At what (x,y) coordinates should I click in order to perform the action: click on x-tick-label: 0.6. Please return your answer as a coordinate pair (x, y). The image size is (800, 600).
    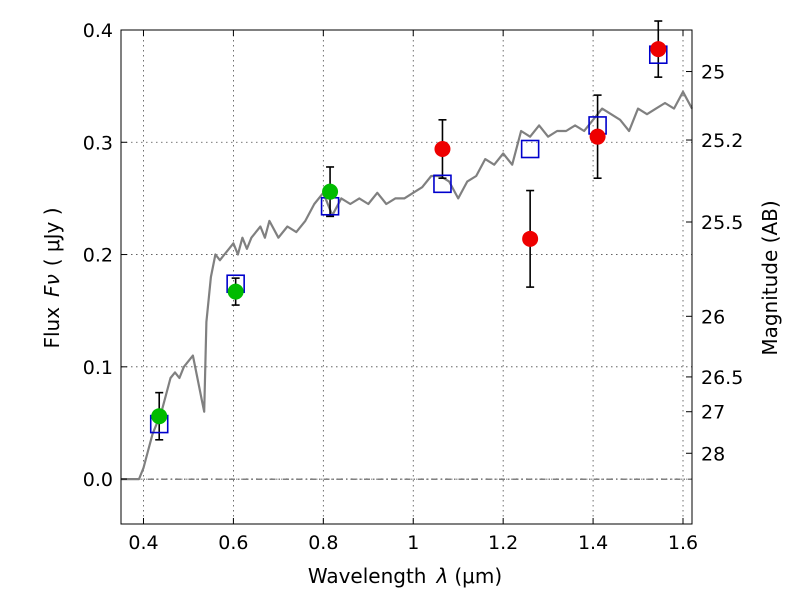
    Looking at the image, I should click on (233, 543).